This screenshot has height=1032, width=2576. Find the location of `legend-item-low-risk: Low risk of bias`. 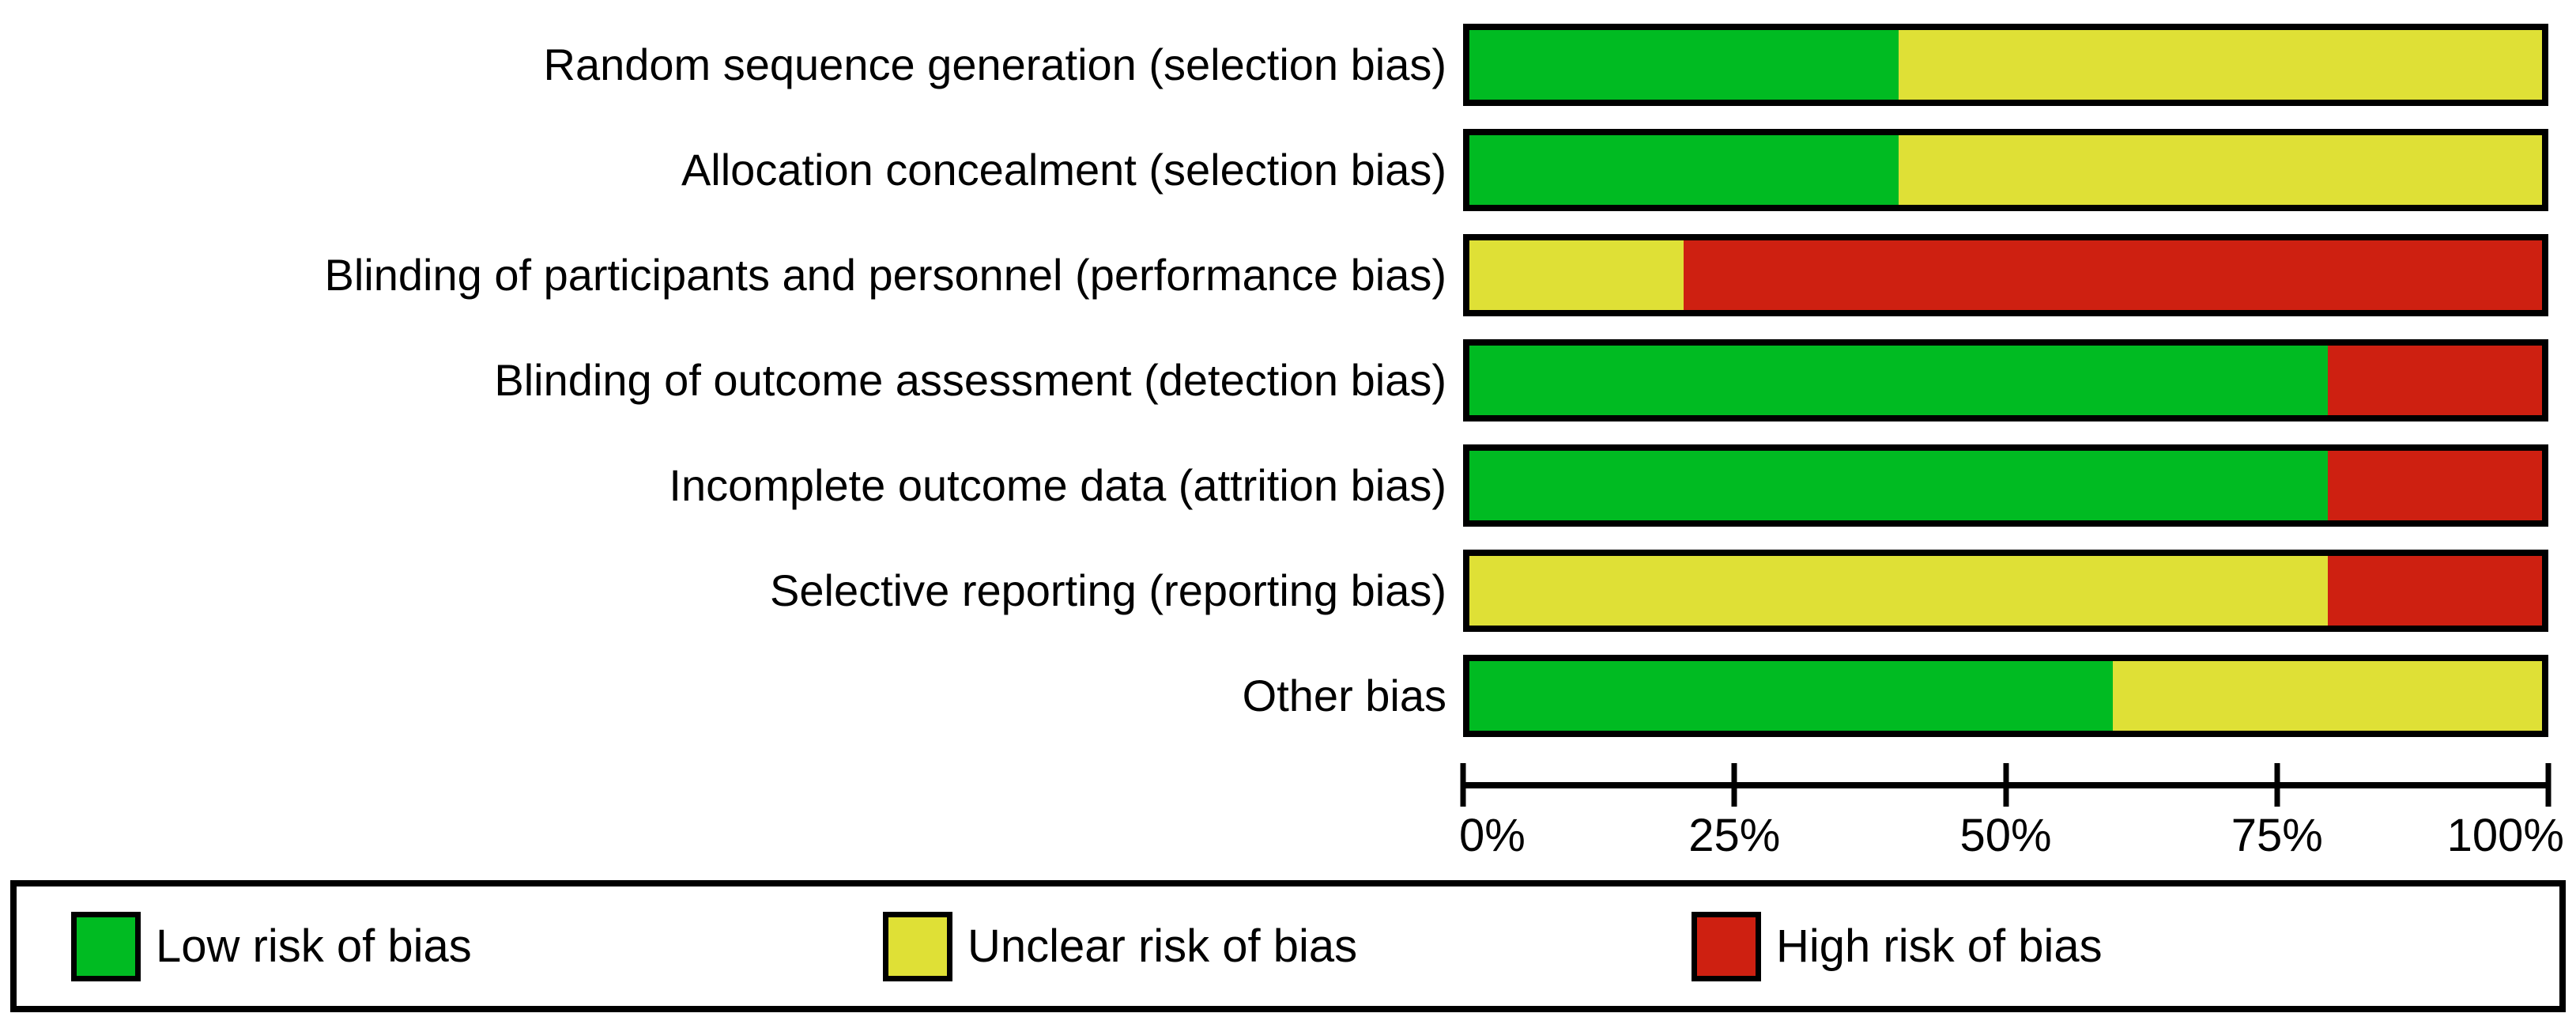

legend-item-low-risk: Low risk of bias is located at coordinates (271, 946).